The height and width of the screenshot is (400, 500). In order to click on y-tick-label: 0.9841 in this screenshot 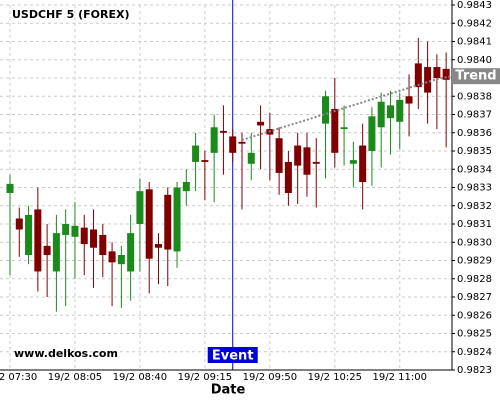, I will do `click(474, 42)`.